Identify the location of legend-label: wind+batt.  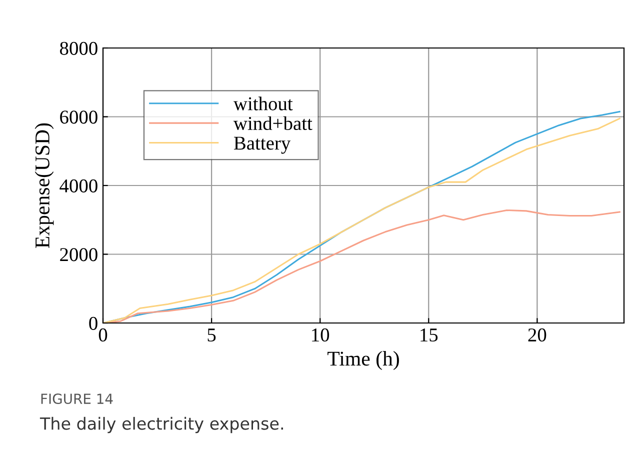
(272, 123).